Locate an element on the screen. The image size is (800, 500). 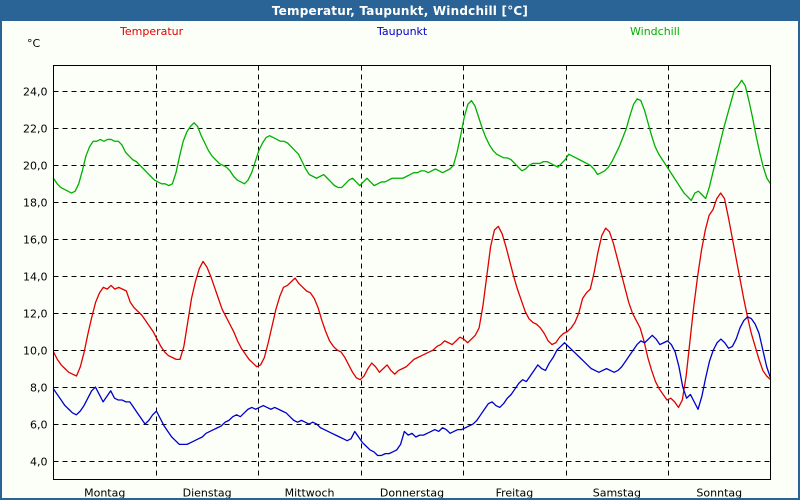
y-axis-tick-label: 18,0 is located at coordinates (35, 203).